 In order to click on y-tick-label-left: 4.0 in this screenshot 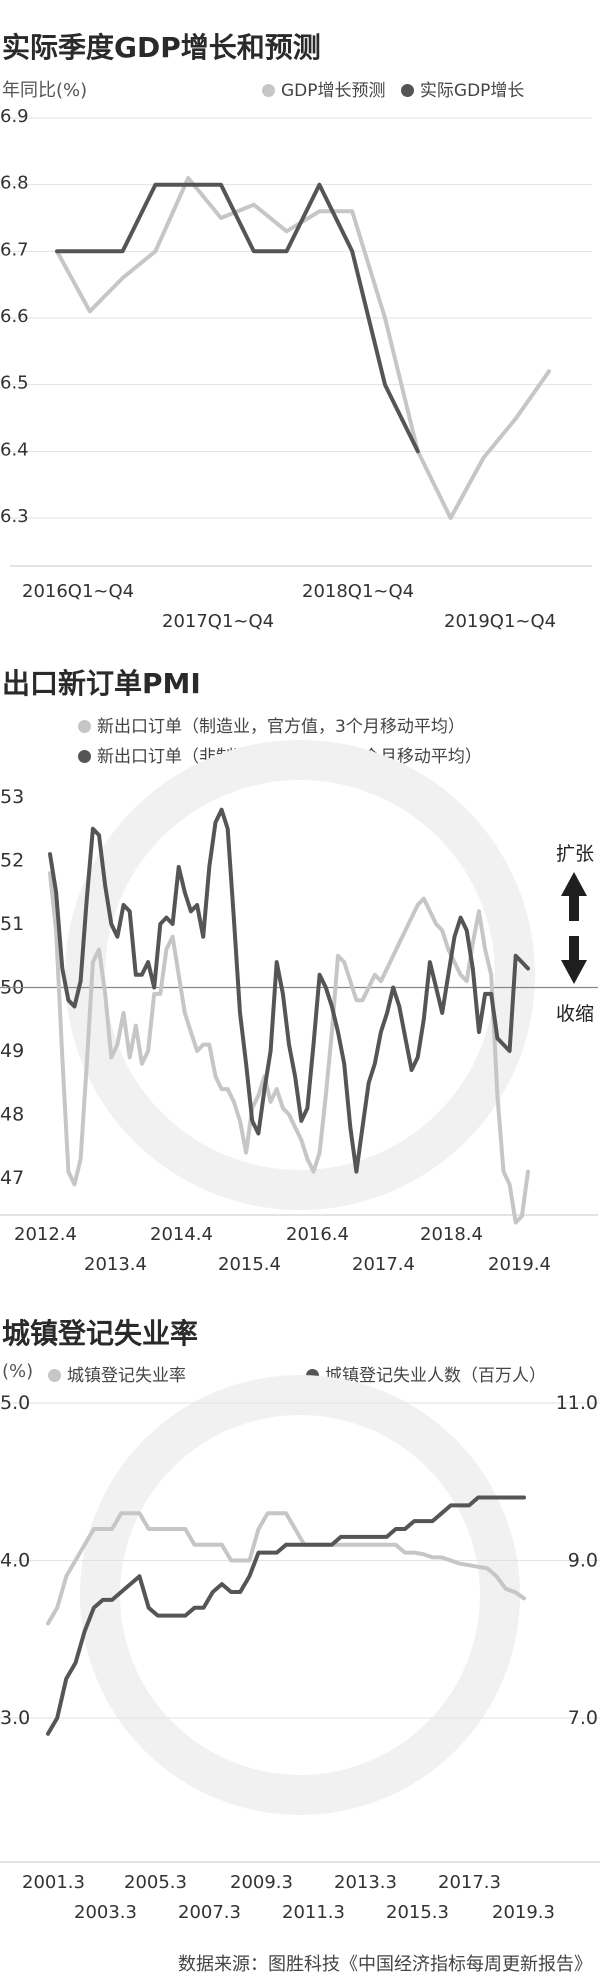, I will do `click(15, 1561)`.